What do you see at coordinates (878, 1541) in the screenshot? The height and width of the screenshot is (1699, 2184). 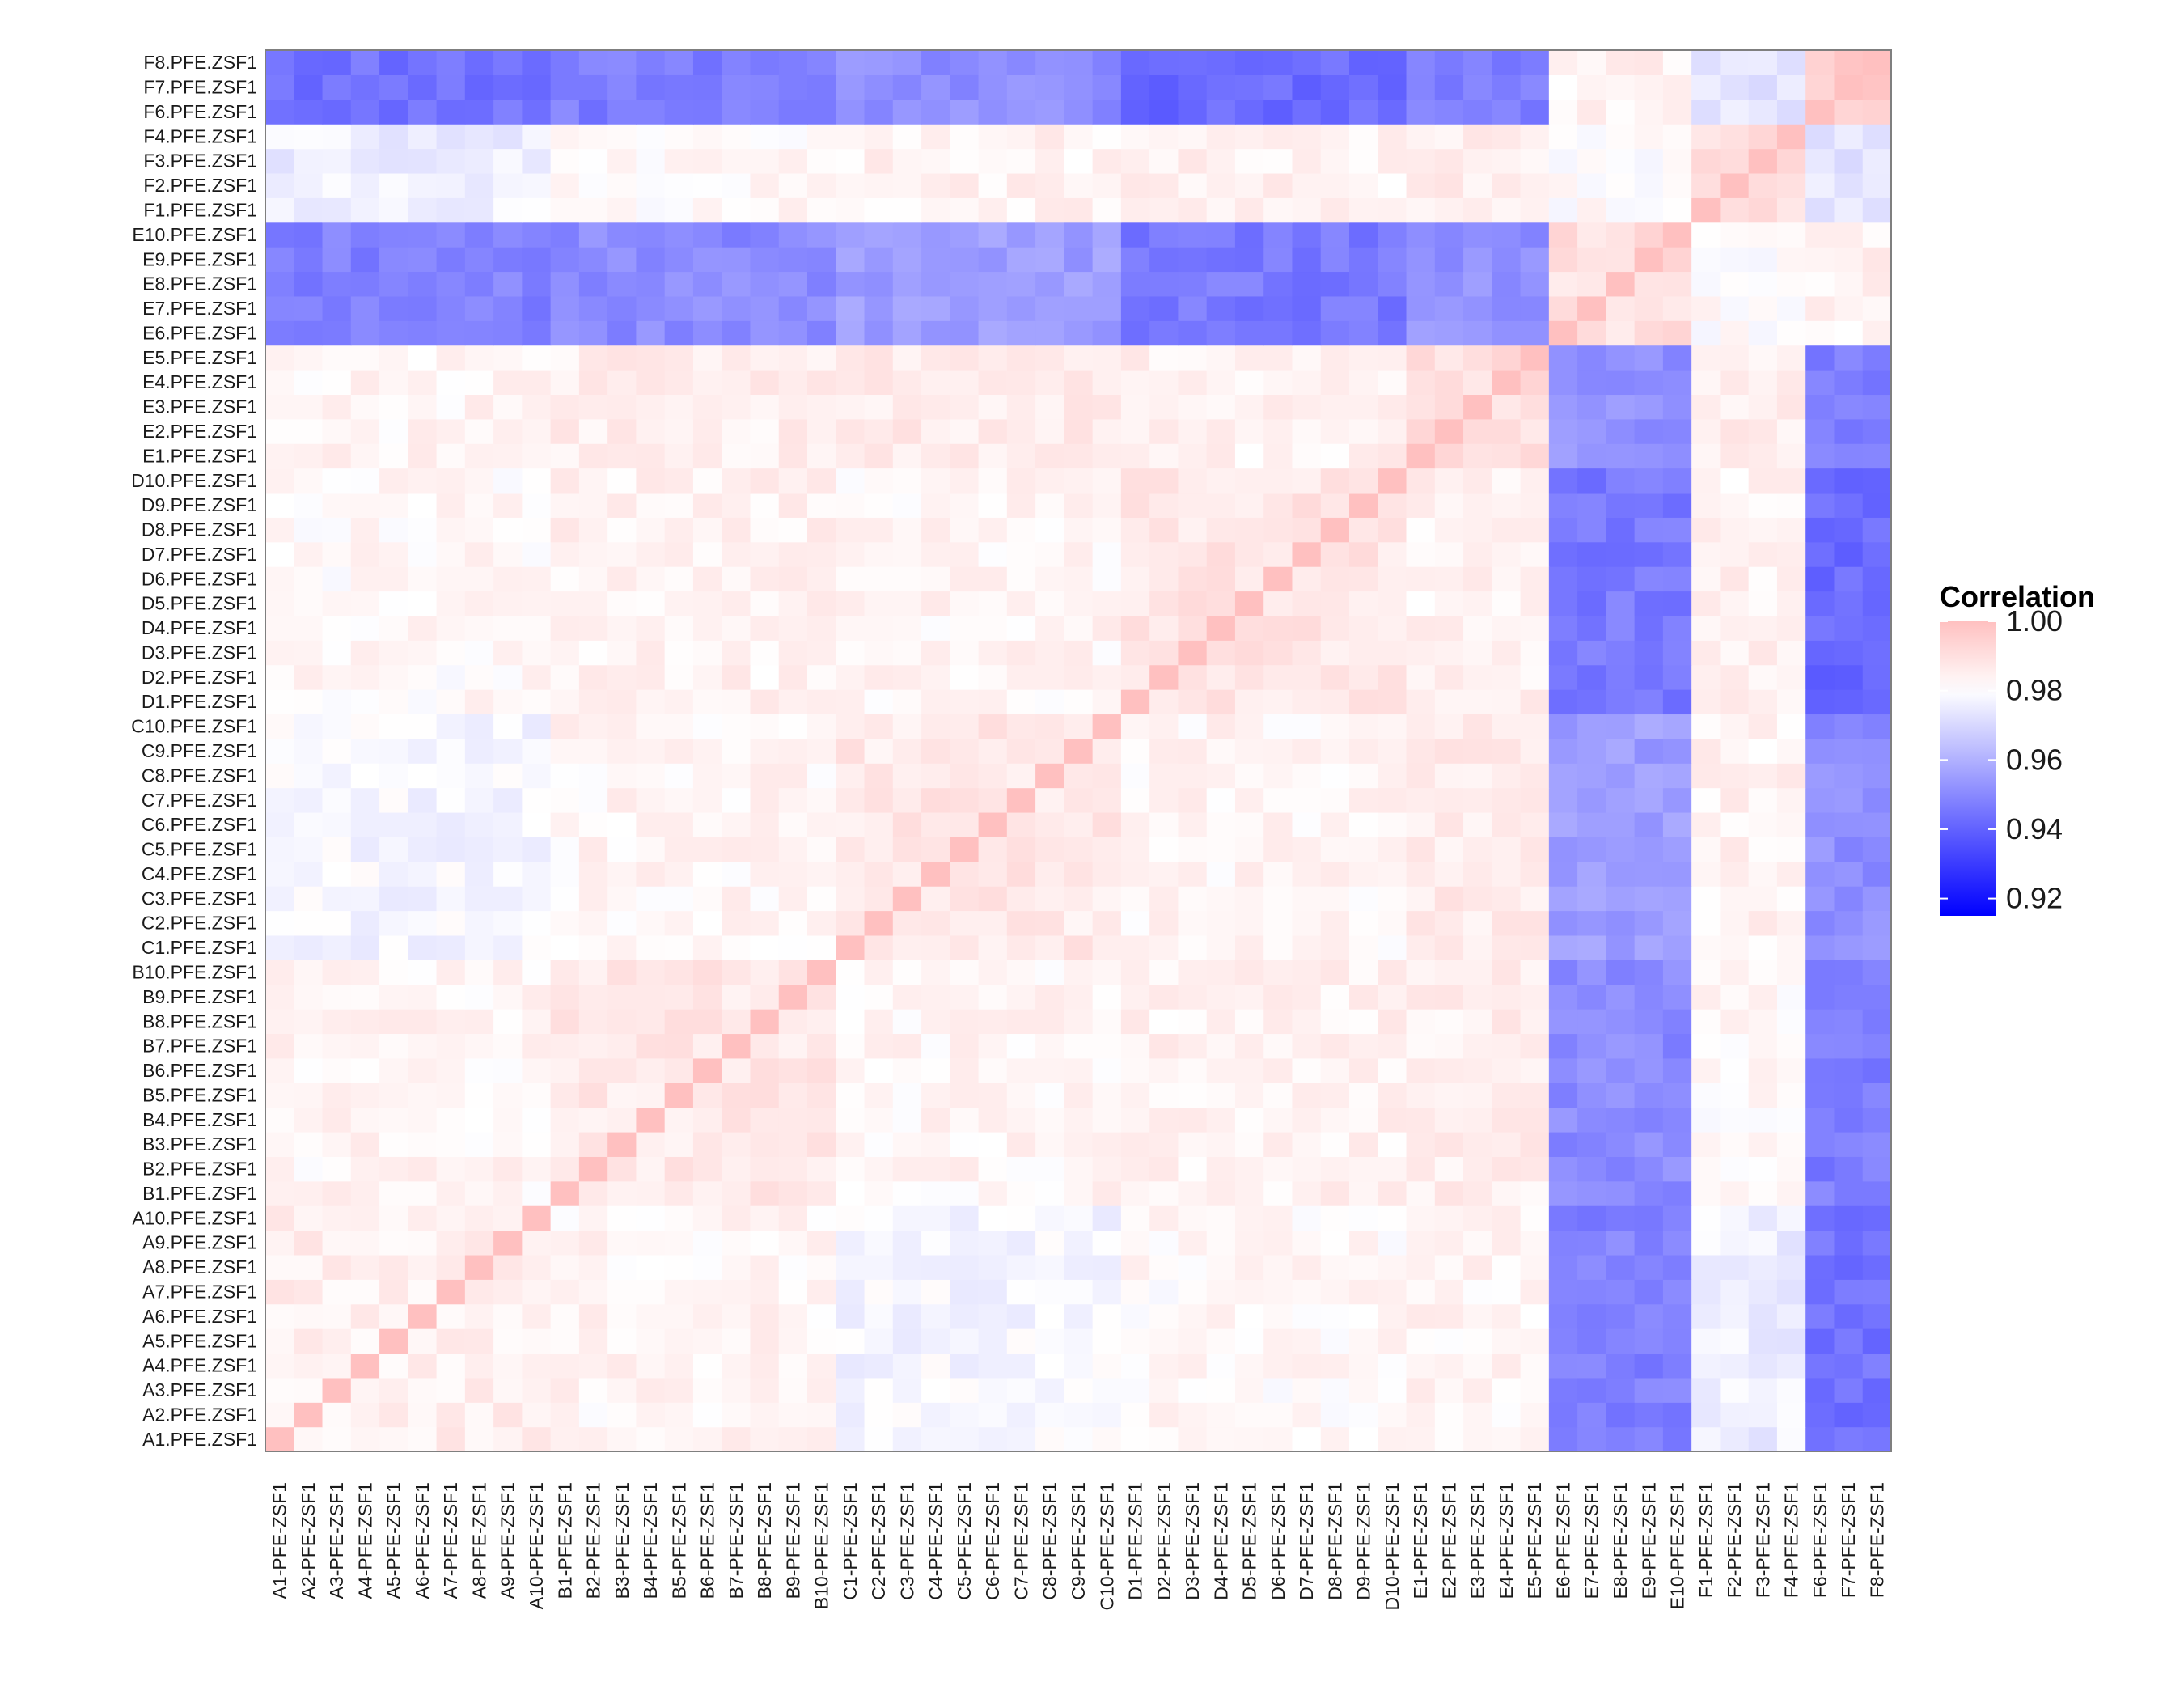 I see `x-tick-label: C2-PFE-ZSF1` at bounding box center [878, 1541].